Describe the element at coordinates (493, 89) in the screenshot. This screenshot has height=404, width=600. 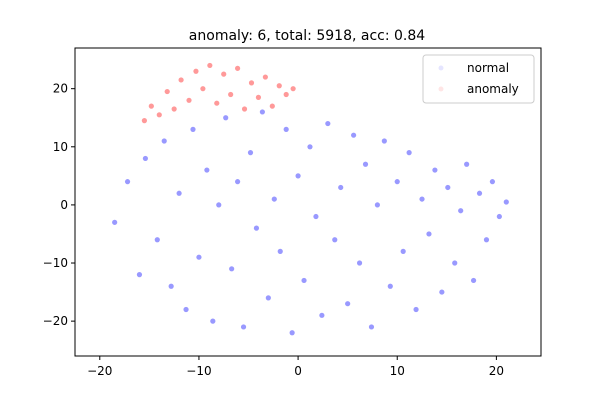
I see `legend-label-anomaly: anomaly` at that location.